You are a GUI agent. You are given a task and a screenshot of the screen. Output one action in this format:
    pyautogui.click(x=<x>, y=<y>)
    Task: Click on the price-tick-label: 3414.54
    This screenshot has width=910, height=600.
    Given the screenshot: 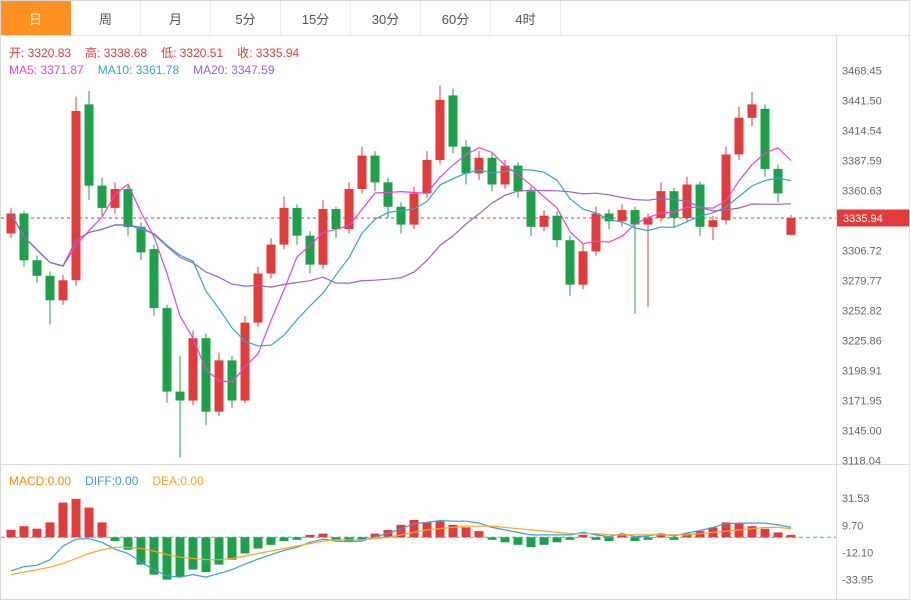 What is the action you would take?
    pyautogui.click(x=862, y=132)
    